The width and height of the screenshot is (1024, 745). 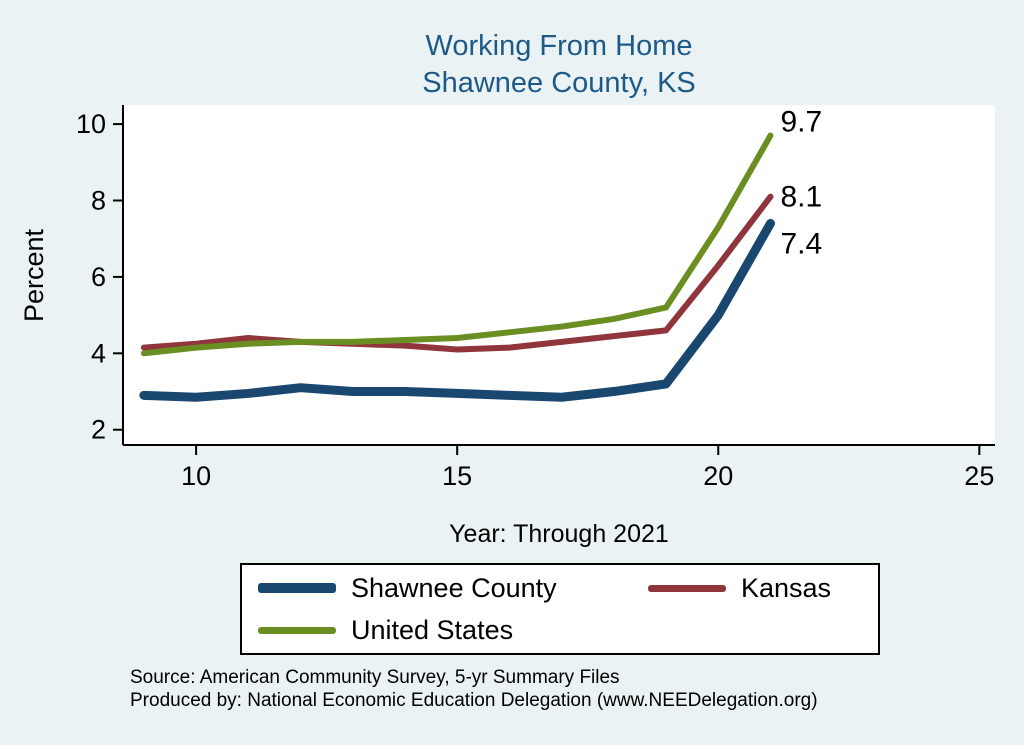 What do you see at coordinates (98, 201) in the screenshot?
I see `y-tick-label: 8` at bounding box center [98, 201].